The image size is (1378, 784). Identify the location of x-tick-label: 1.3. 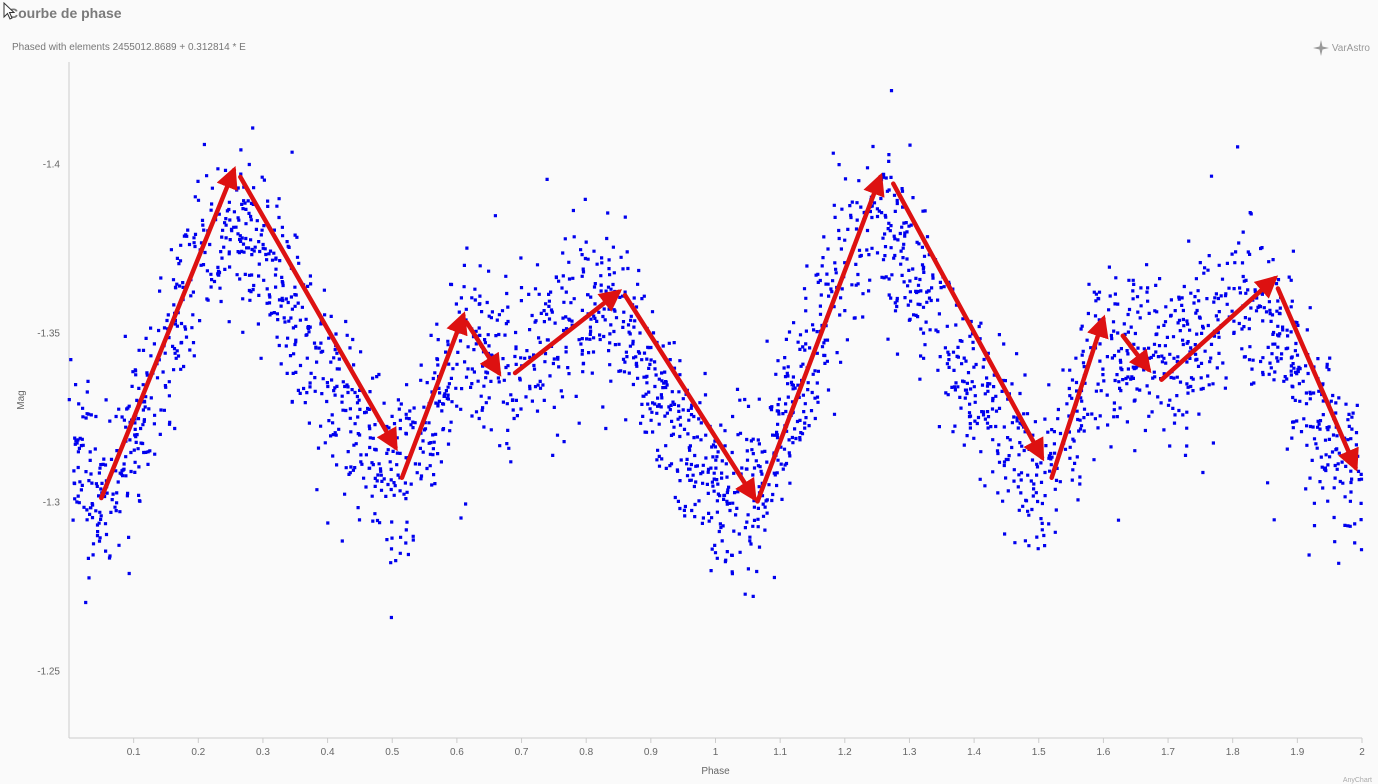
(909, 752).